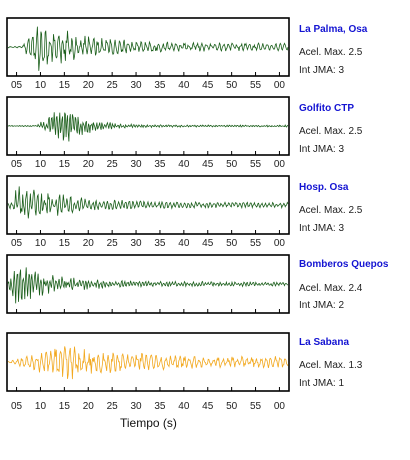 Image resolution: width=410 pixels, height=460 pixels. I want to click on x-tick-label-final-10: 55, so click(256, 406).